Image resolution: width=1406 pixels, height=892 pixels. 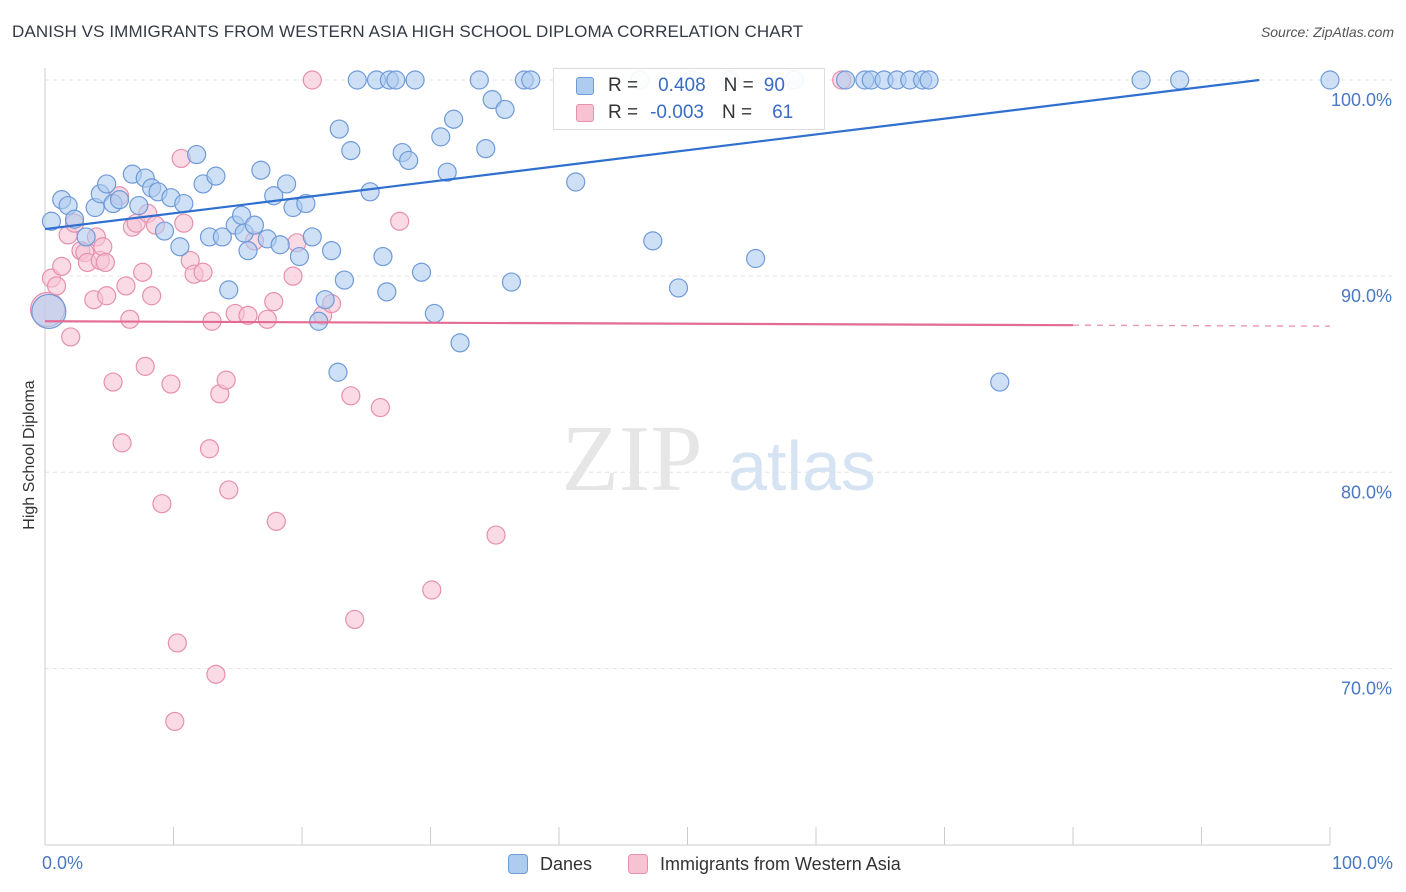 I want to click on watermark: ZIP atlas, so click(x=719, y=459).